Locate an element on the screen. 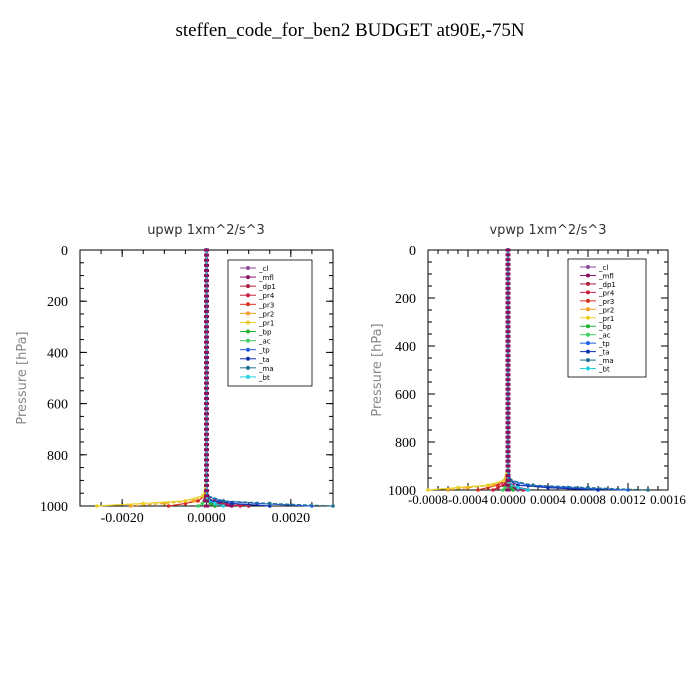  legend-label: _pr1 is located at coordinates (266, 323).